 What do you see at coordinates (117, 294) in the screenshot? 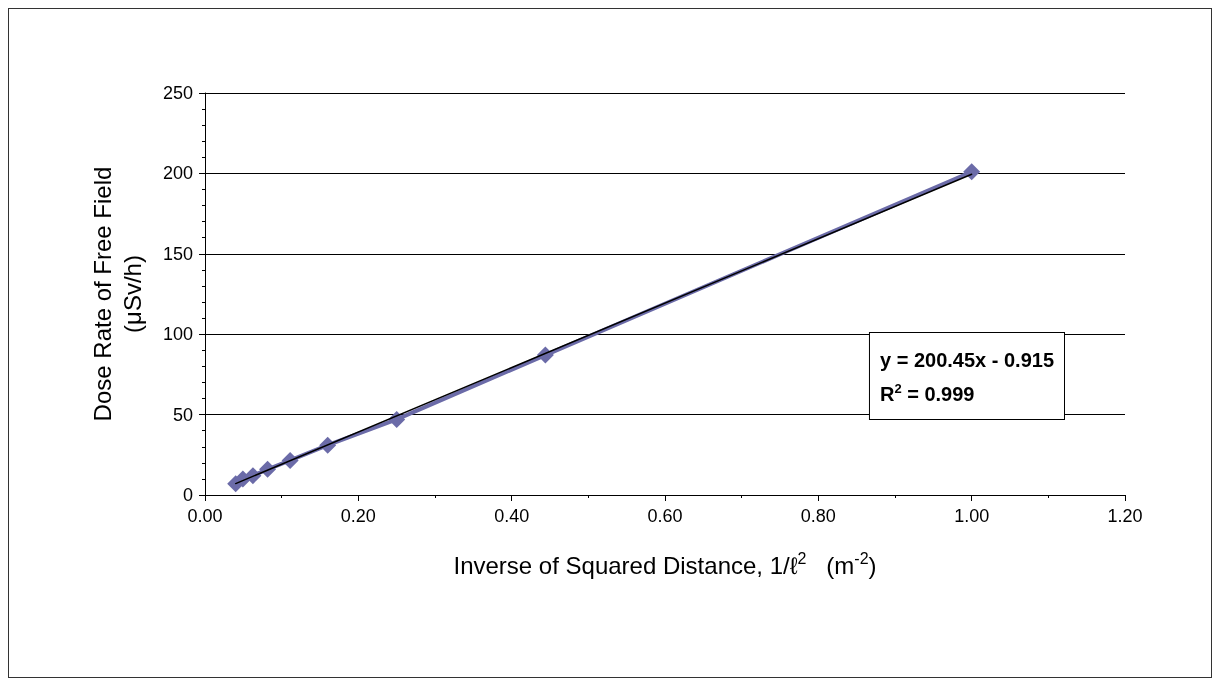
I see `y-axis-title: Dose Rate of Free Field (μSv/h)` at bounding box center [117, 294].